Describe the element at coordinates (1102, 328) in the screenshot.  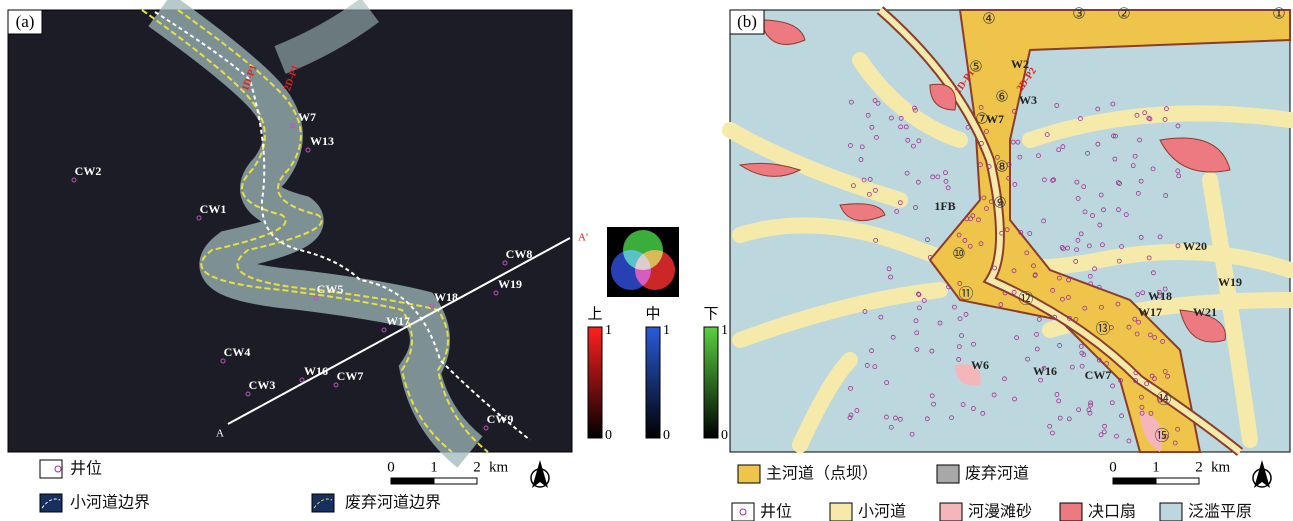
I see `point-bar-number: ⑬` at that location.